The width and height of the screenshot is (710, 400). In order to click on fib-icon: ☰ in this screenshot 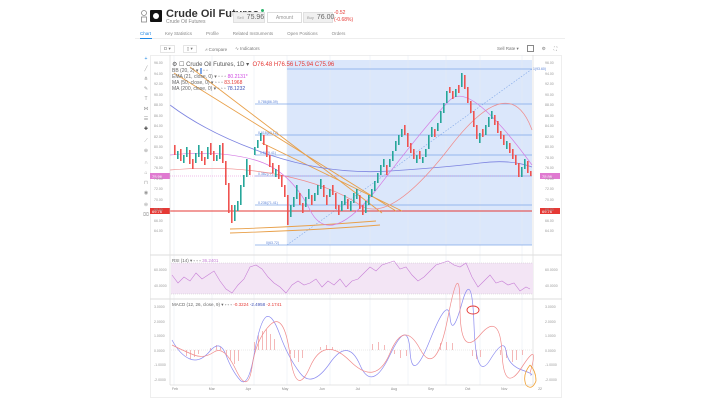, I will do `click(146, 119)`.